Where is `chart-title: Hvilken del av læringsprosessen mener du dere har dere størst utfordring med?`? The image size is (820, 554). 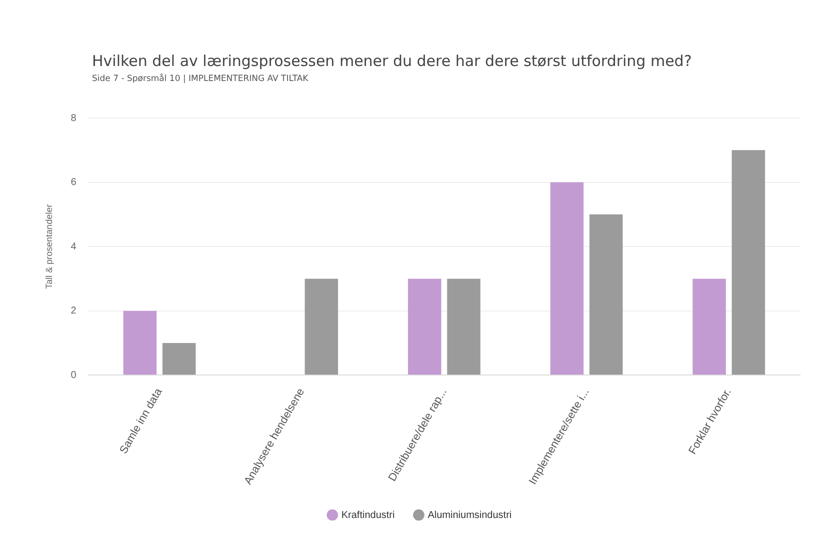
chart-title: Hvilken del av læringsprosessen mener du dere har dere størst utfordring med? is located at coordinates (392, 61).